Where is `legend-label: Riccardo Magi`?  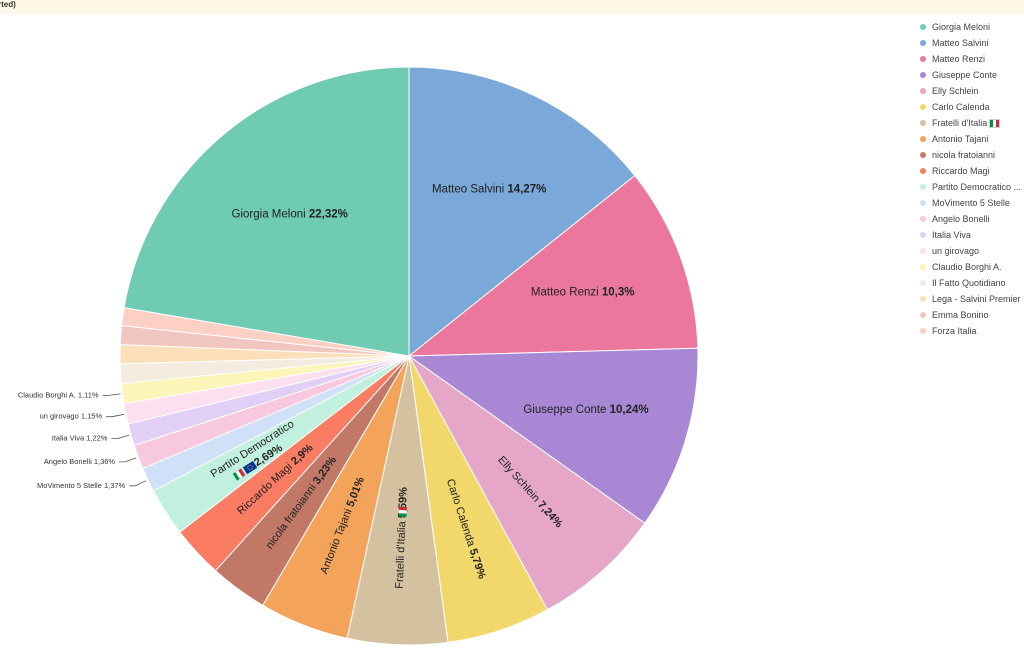
legend-label: Riccardo Magi is located at coordinates (961, 171).